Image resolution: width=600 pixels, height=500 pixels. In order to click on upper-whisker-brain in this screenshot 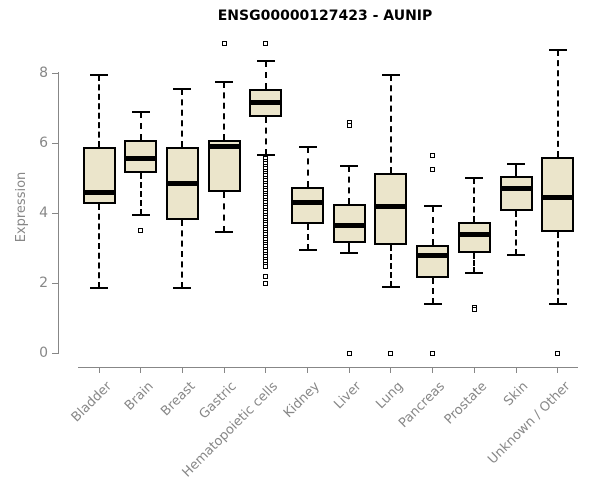, I will do `click(140, 125)`.